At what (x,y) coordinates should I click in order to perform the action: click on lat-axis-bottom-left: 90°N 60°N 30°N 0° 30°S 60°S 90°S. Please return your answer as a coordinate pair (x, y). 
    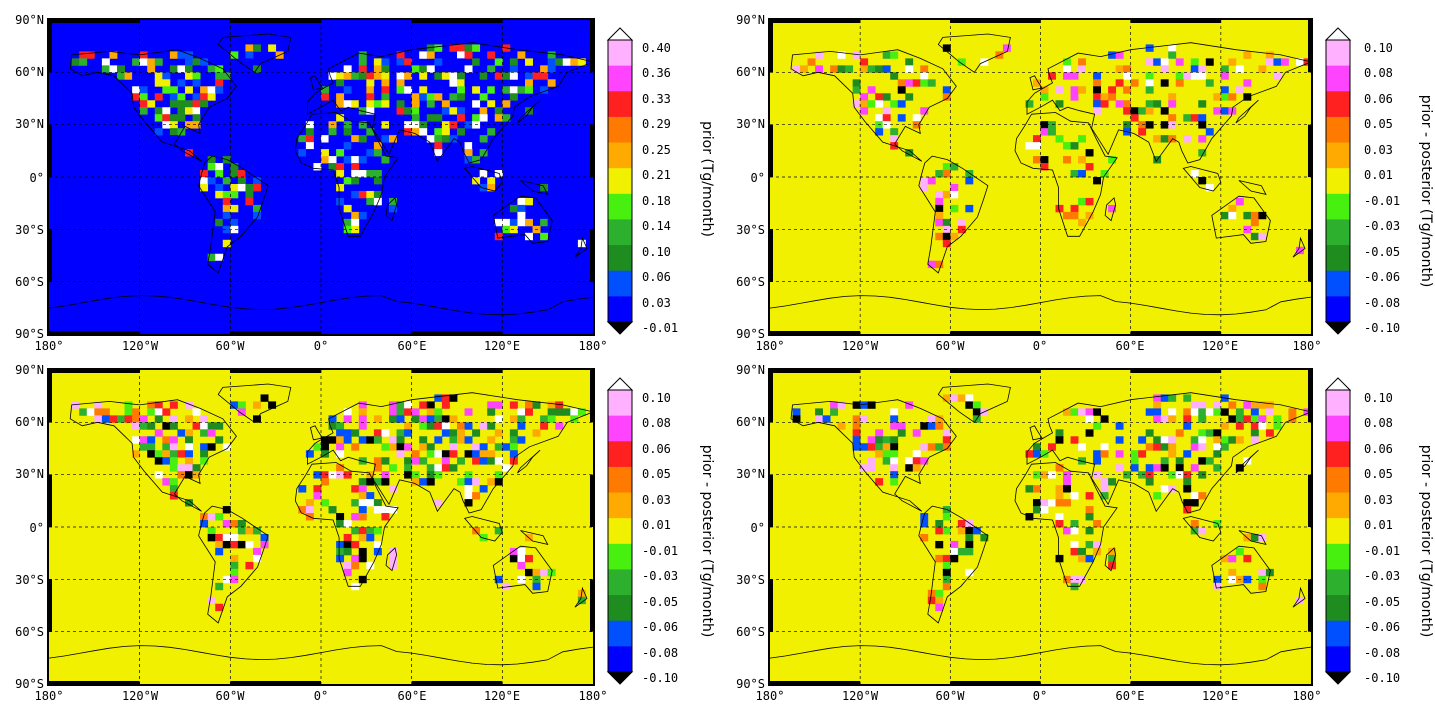
    Looking at the image, I should click on (29, 527).